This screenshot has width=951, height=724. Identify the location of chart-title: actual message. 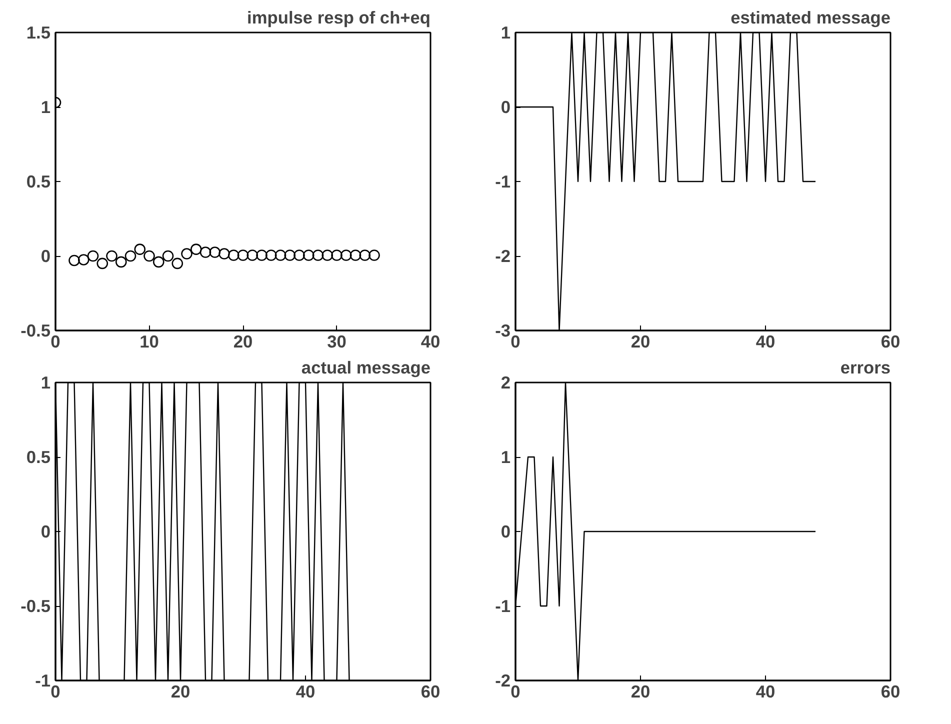
(366, 368).